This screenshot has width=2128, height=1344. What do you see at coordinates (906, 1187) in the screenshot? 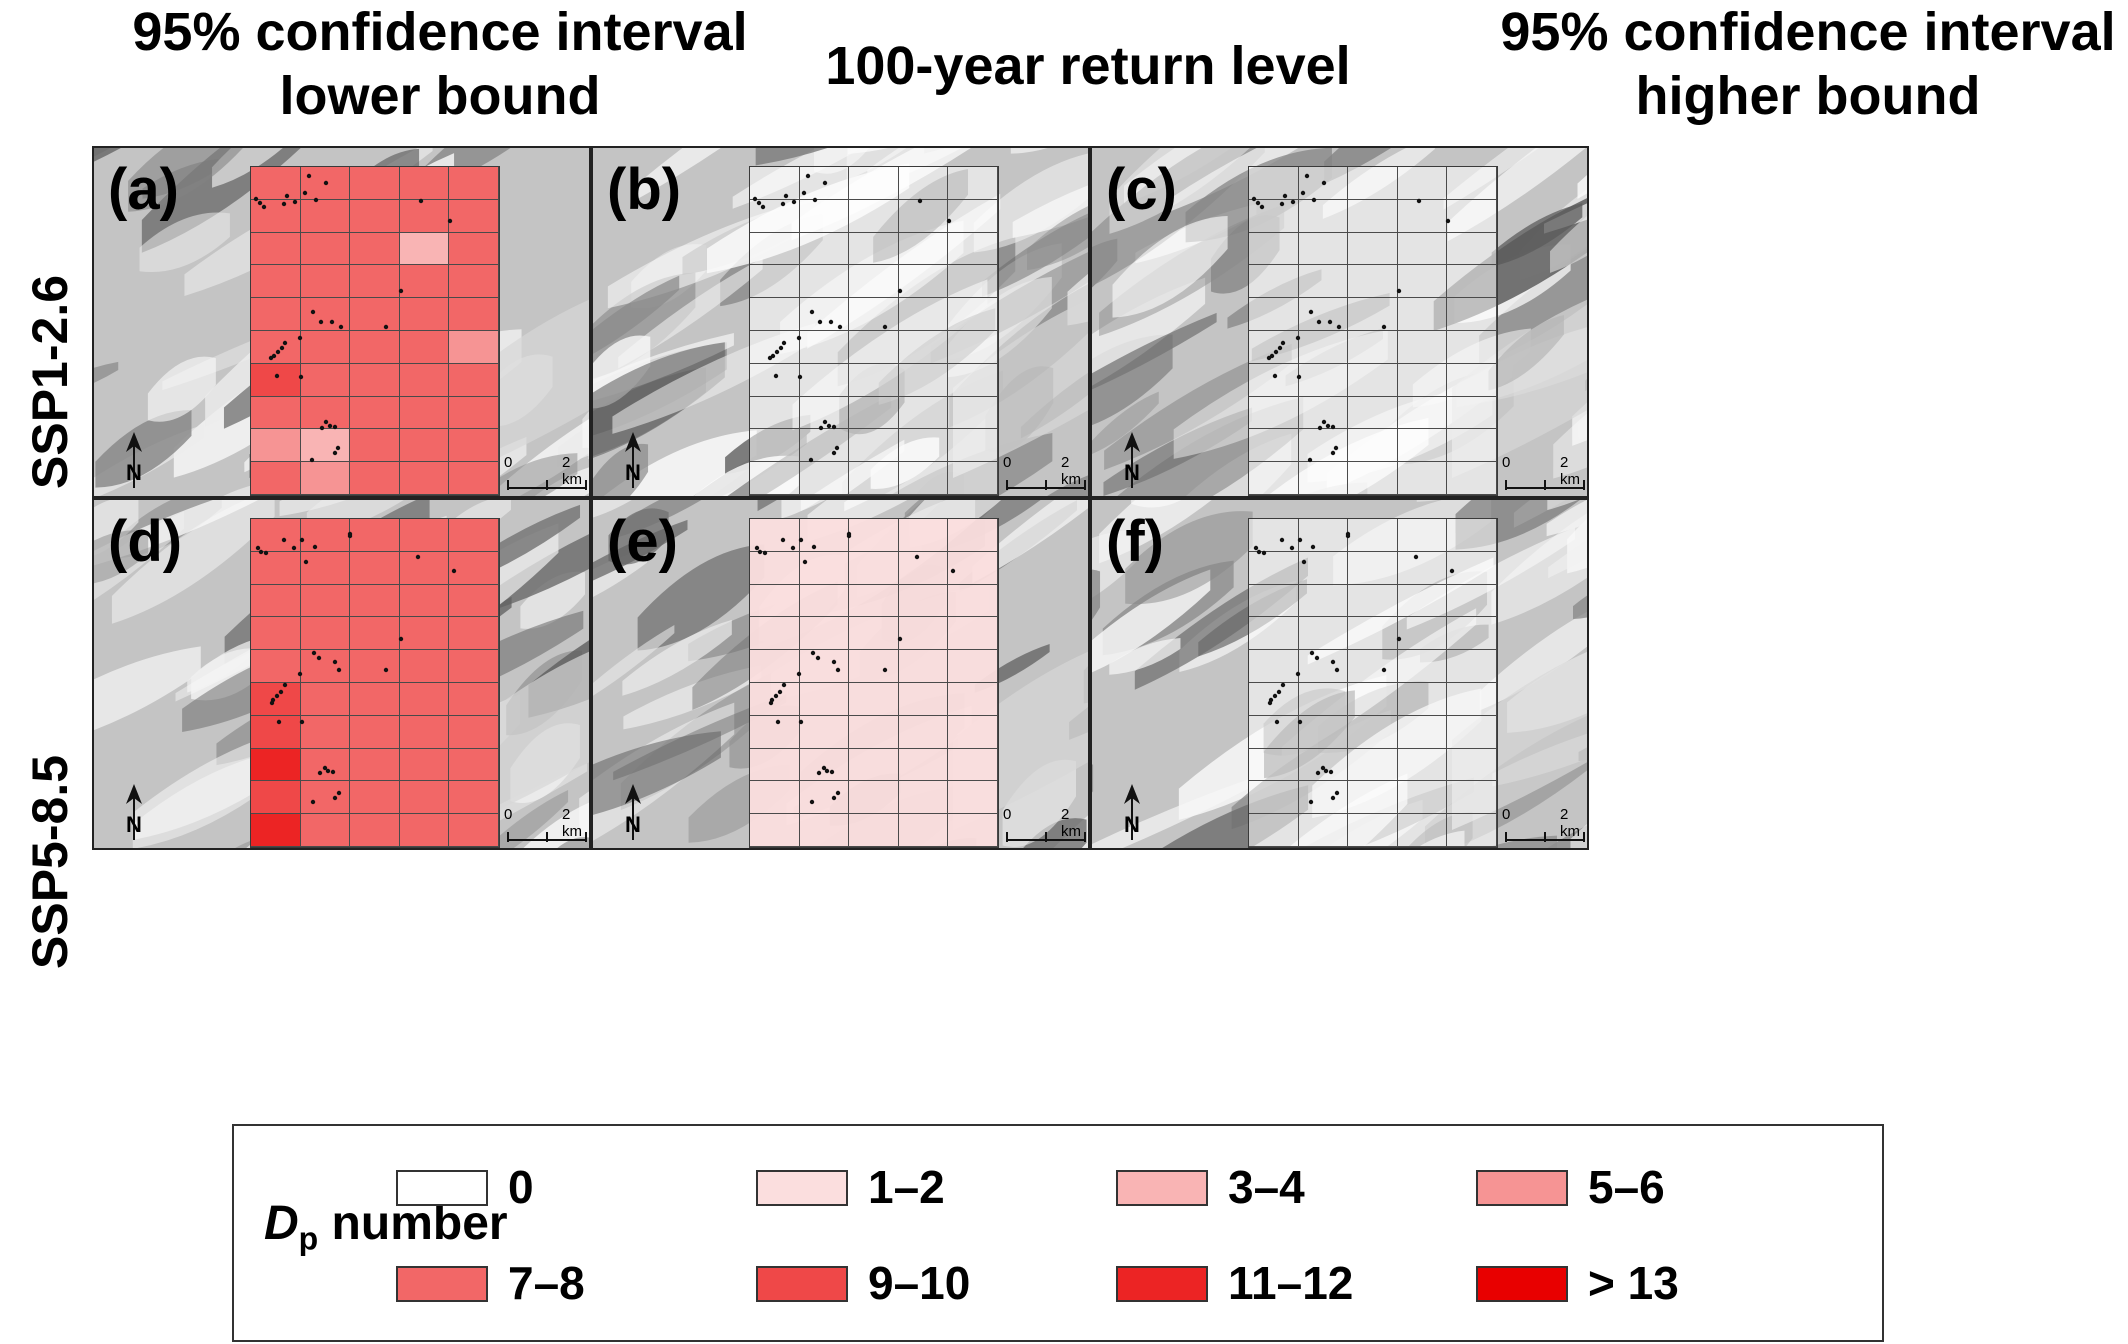
I see `legend-label: 1–2` at bounding box center [906, 1187].